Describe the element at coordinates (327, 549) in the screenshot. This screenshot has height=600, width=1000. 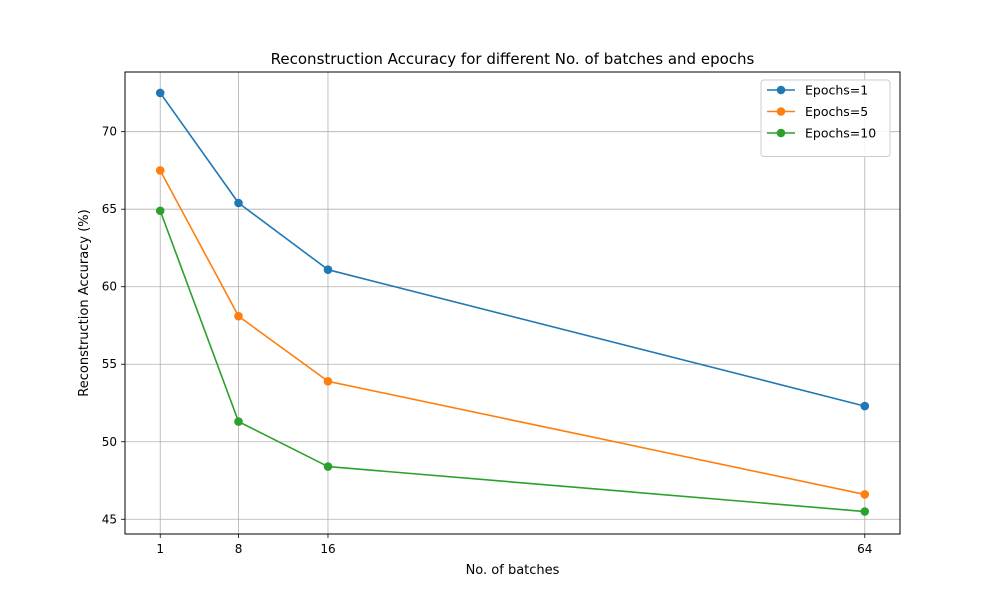
I see `x-tick-label: 16` at that location.